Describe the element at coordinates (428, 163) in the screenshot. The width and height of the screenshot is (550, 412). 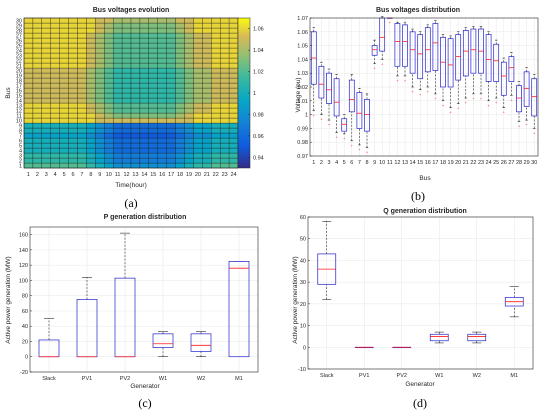
I see `x-tick-label: 16` at that location.